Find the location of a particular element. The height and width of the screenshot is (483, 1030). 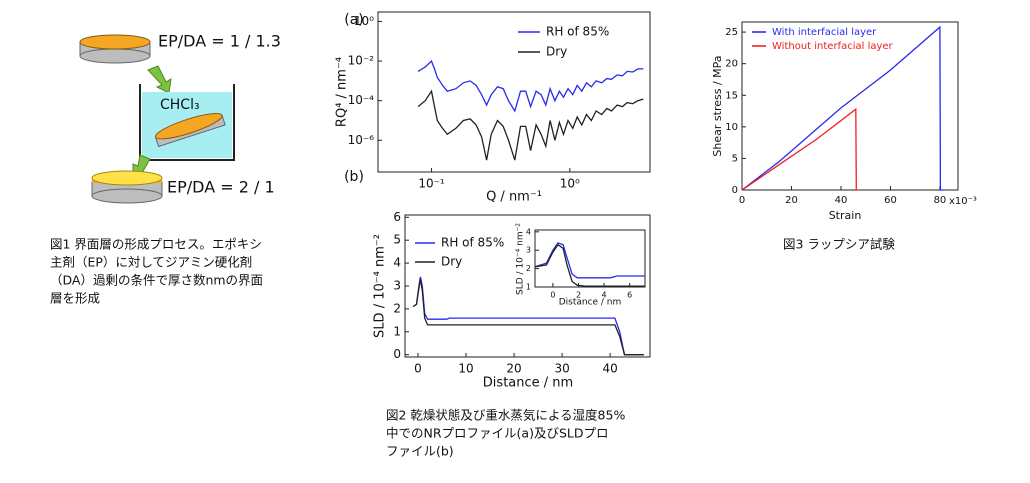

arrow is located at coordinates (159, 79).